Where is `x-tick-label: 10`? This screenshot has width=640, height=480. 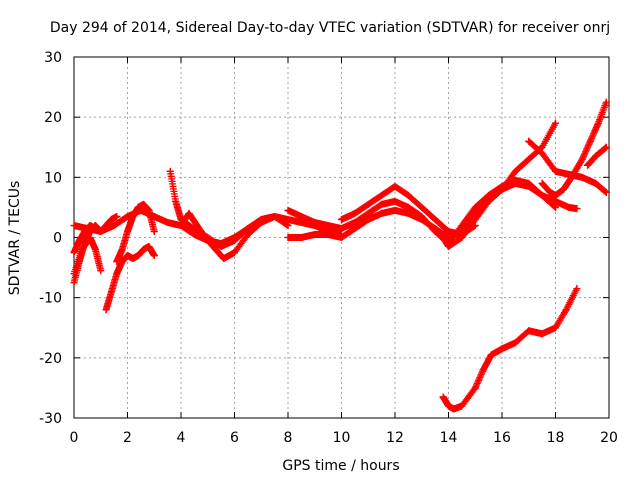 x-tick-label: 10 is located at coordinates (342, 438).